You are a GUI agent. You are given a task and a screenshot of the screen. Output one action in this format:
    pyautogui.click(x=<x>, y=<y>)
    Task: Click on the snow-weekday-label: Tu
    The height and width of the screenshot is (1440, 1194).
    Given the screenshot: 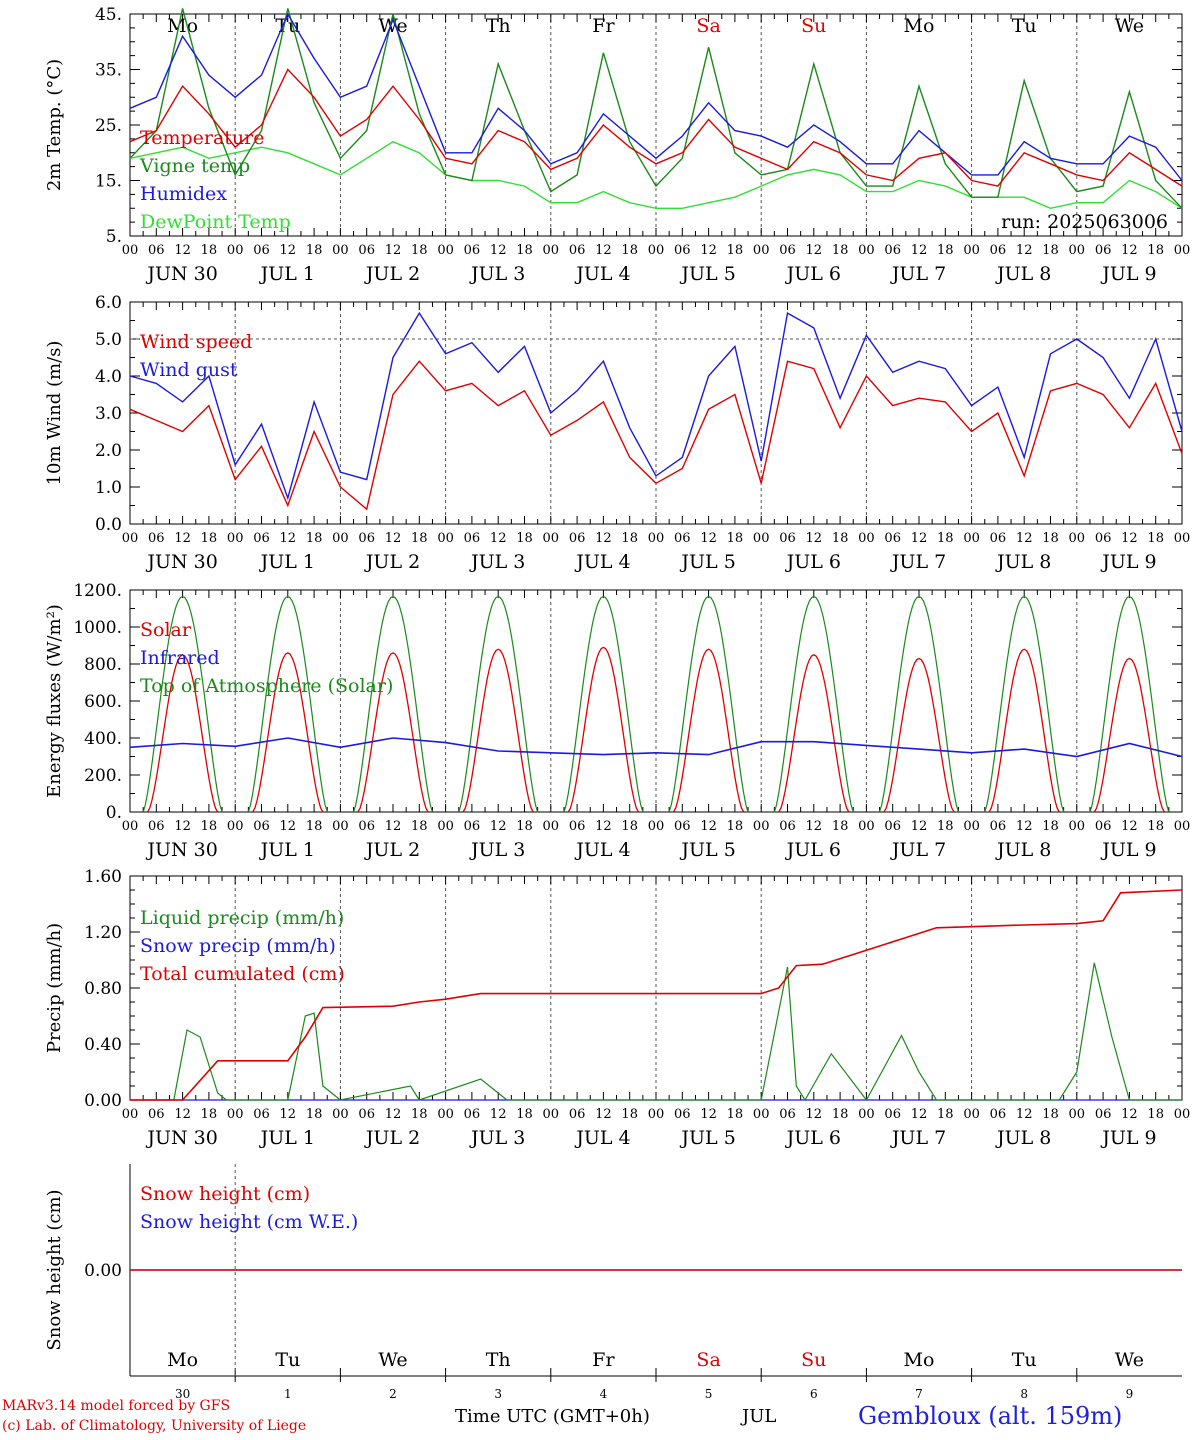 What is the action you would take?
    pyautogui.click(x=1024, y=1360)
    